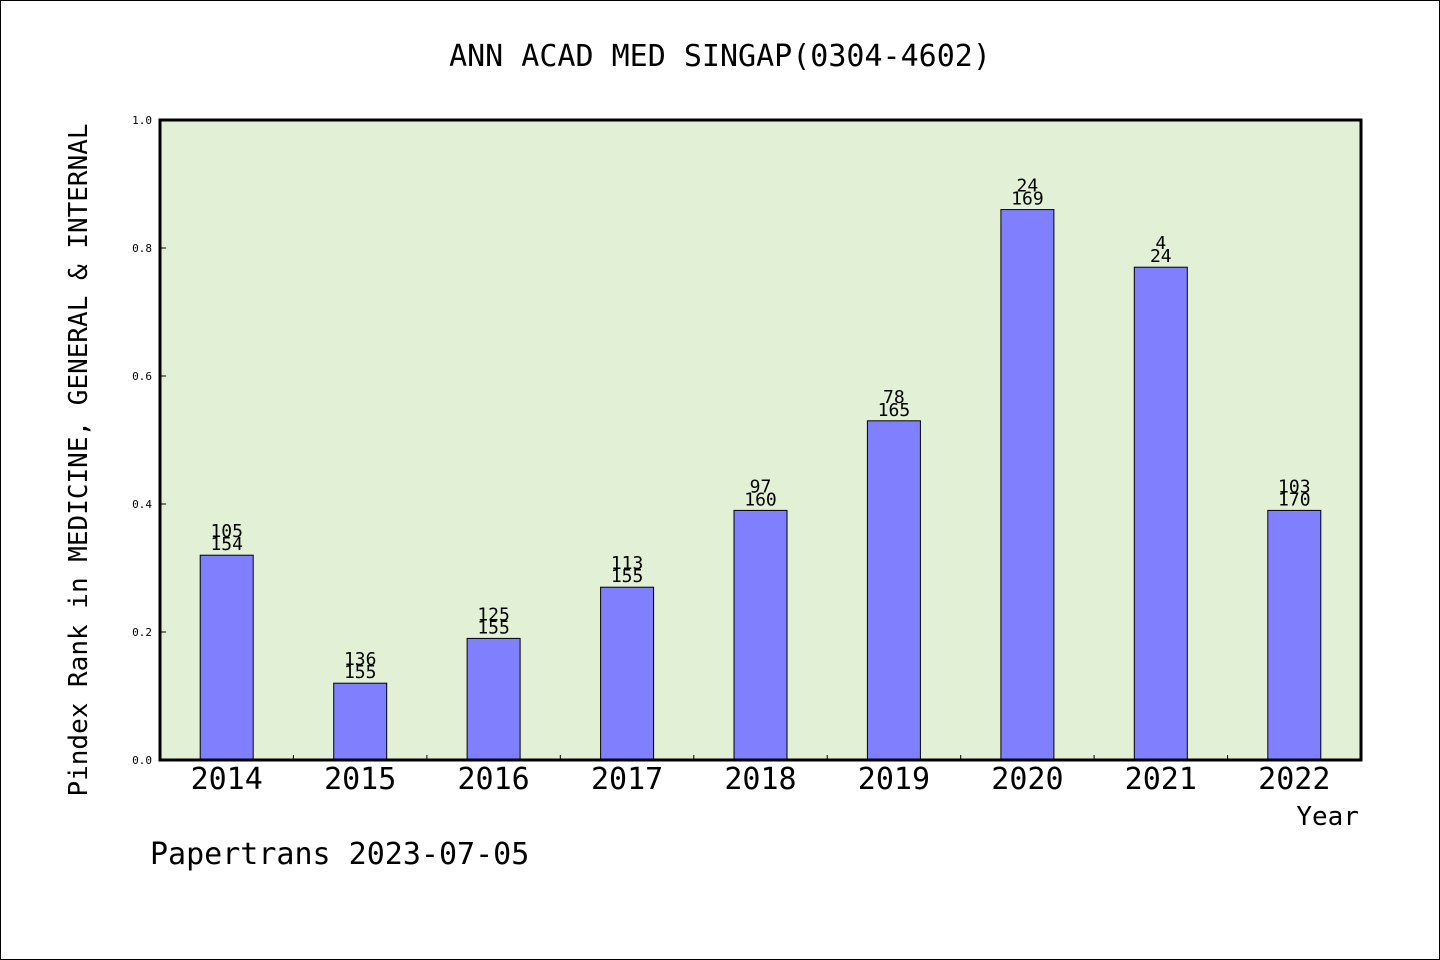  I want to click on bar-label-bottom-2020: 169, so click(1027, 199).